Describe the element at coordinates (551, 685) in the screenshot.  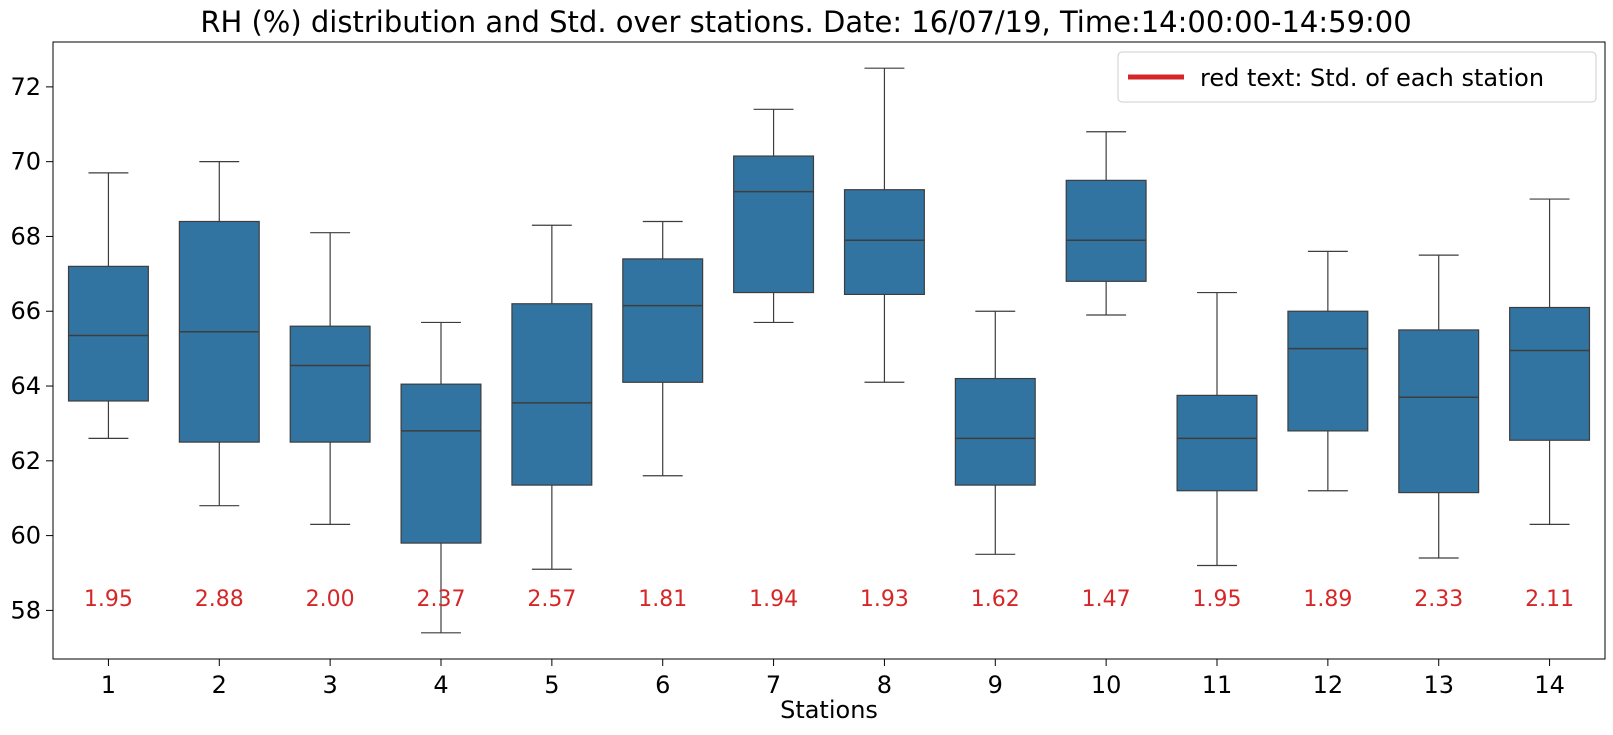
I see `x-tick-label: 5` at that location.